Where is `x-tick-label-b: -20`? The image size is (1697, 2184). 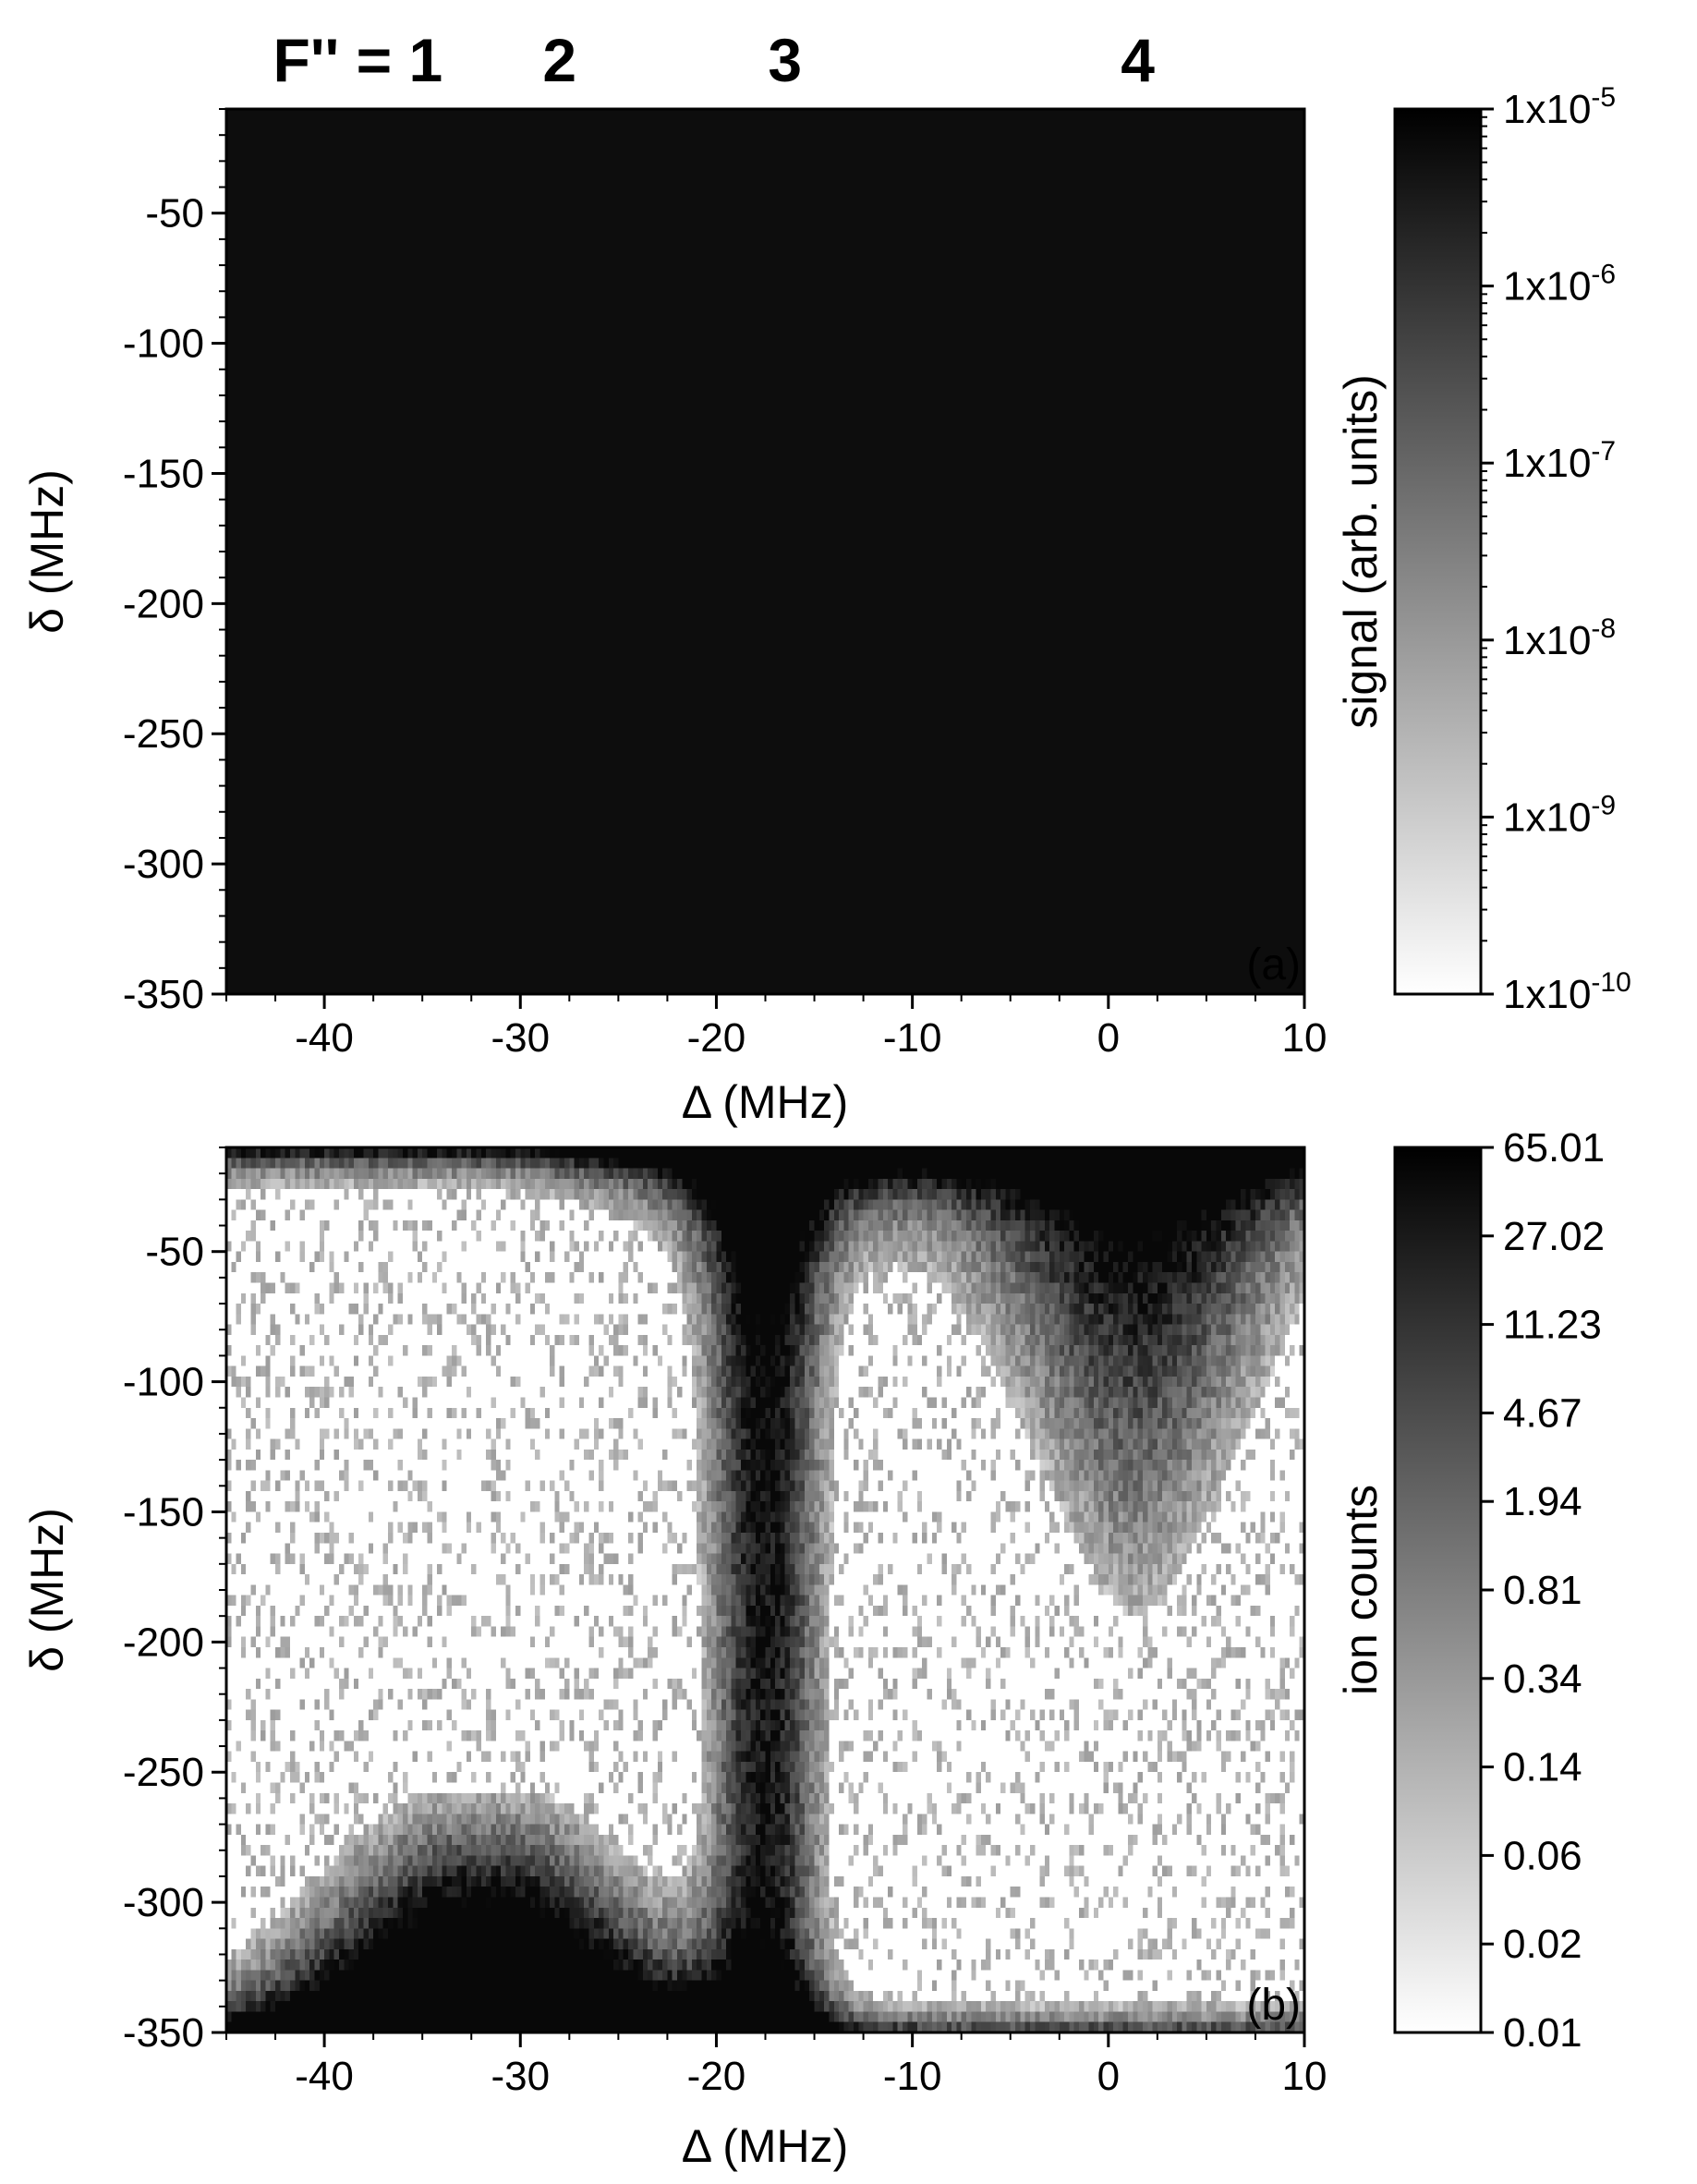
x-tick-label-b: -20 is located at coordinates (717, 2076).